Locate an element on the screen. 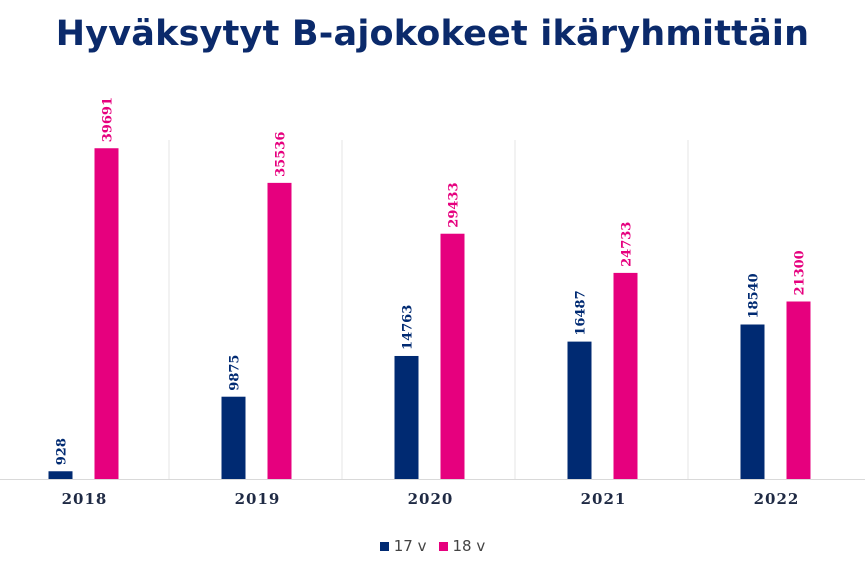 The image size is (865, 566). x-tick-label: 2022 is located at coordinates (777, 499).